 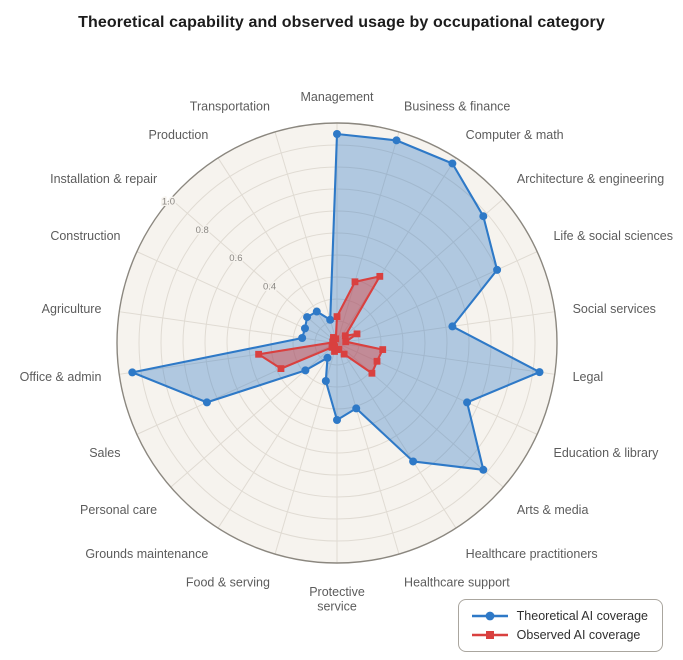 What do you see at coordinates (302, 337) in the screenshot?
I see `data-point-agriculture` at bounding box center [302, 337].